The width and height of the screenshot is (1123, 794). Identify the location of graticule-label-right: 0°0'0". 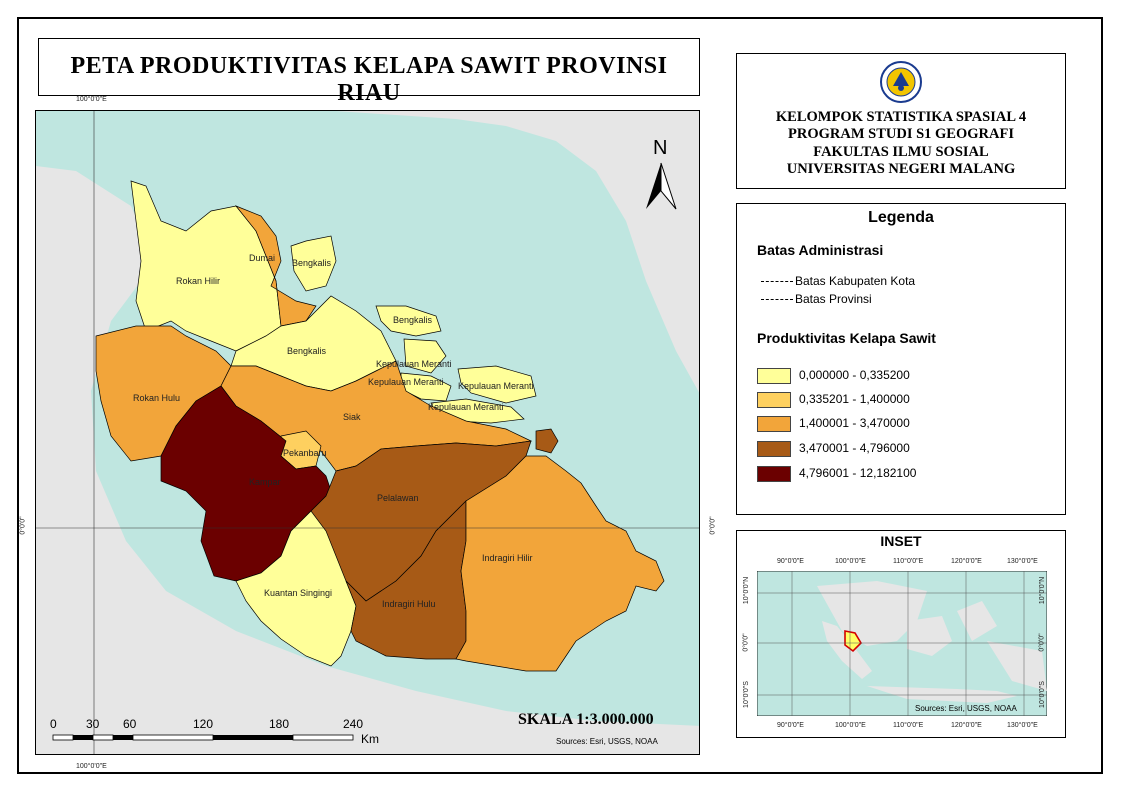
(713, 525).